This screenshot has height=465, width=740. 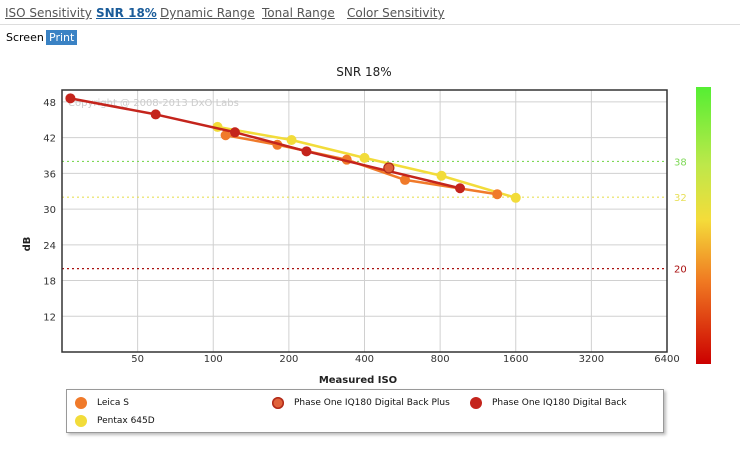 What do you see at coordinates (27, 244) in the screenshot?
I see `y-axis-label: dB` at bounding box center [27, 244].